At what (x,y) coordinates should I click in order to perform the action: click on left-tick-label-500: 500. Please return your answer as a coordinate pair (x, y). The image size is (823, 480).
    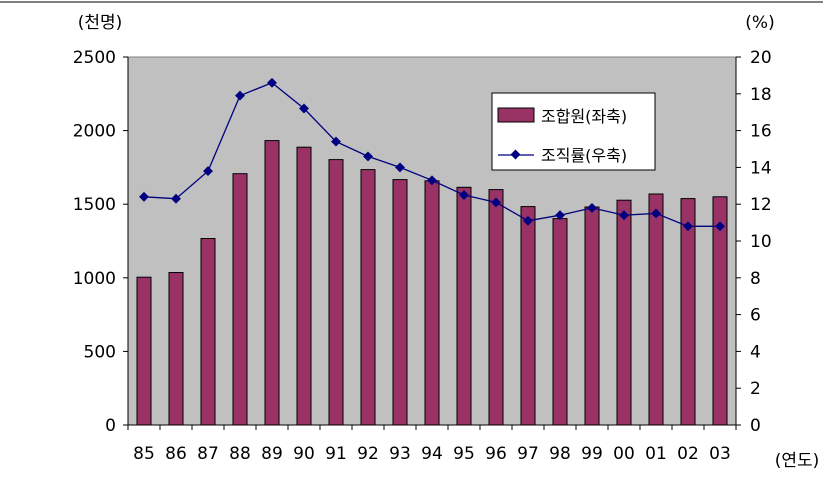
    Looking at the image, I should click on (100, 352).